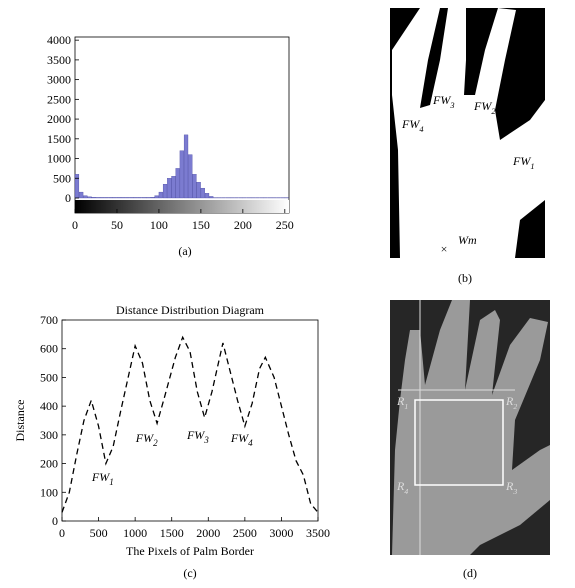  I want to click on x-tick-label: 2000, so click(208, 533).